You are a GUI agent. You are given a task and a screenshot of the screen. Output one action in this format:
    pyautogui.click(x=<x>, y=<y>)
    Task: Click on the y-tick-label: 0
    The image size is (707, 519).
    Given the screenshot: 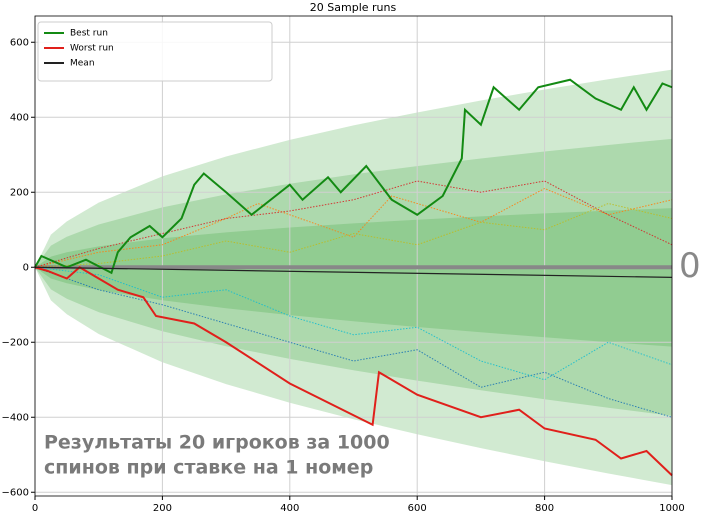 What is the action you would take?
    pyautogui.click(x=26, y=267)
    